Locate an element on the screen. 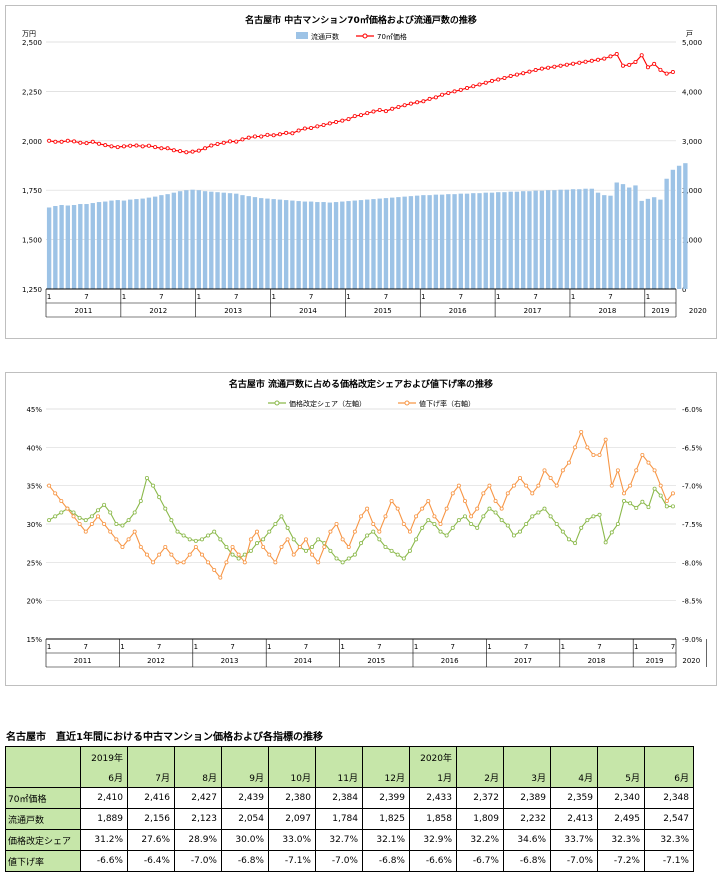 The image size is (722, 872). table-cell: 32.7% is located at coordinates (339, 840).